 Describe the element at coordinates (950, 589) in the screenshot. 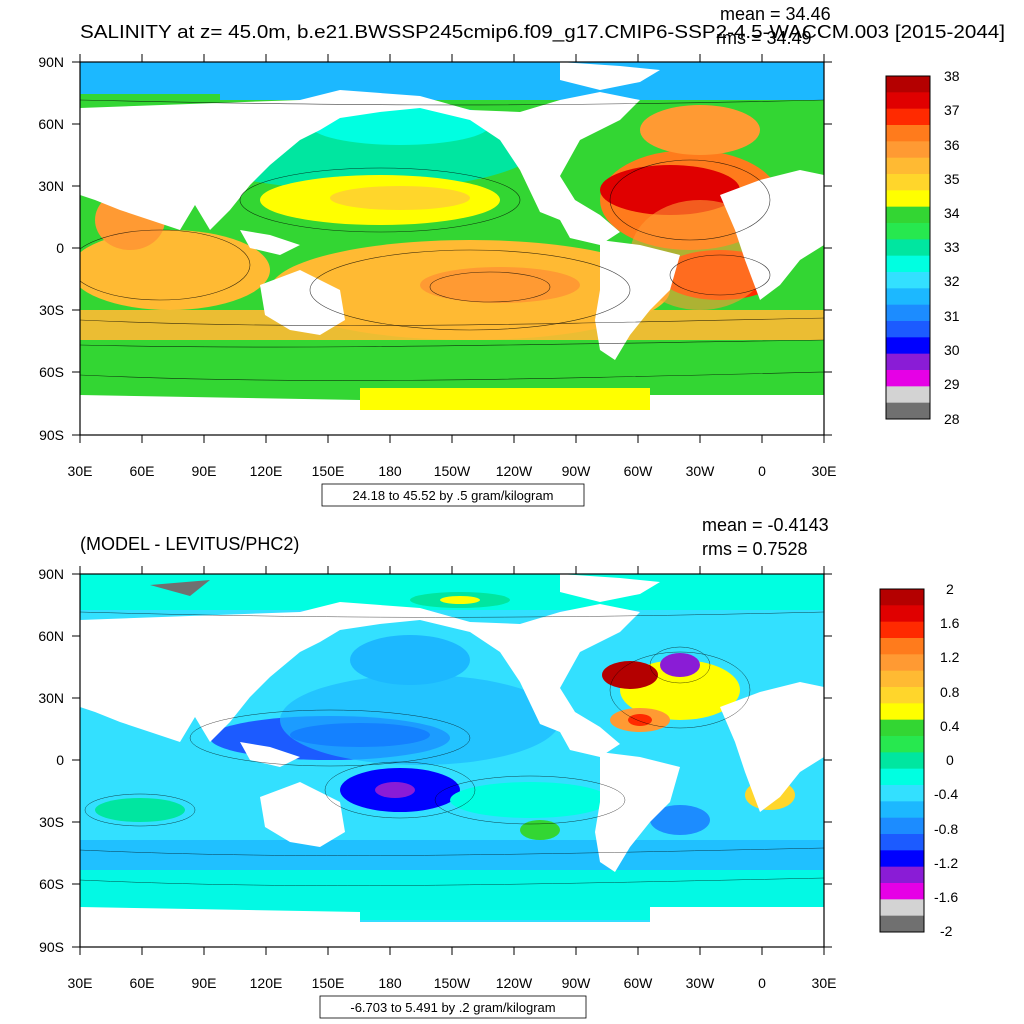

I see `colorbar-label: 2` at that location.